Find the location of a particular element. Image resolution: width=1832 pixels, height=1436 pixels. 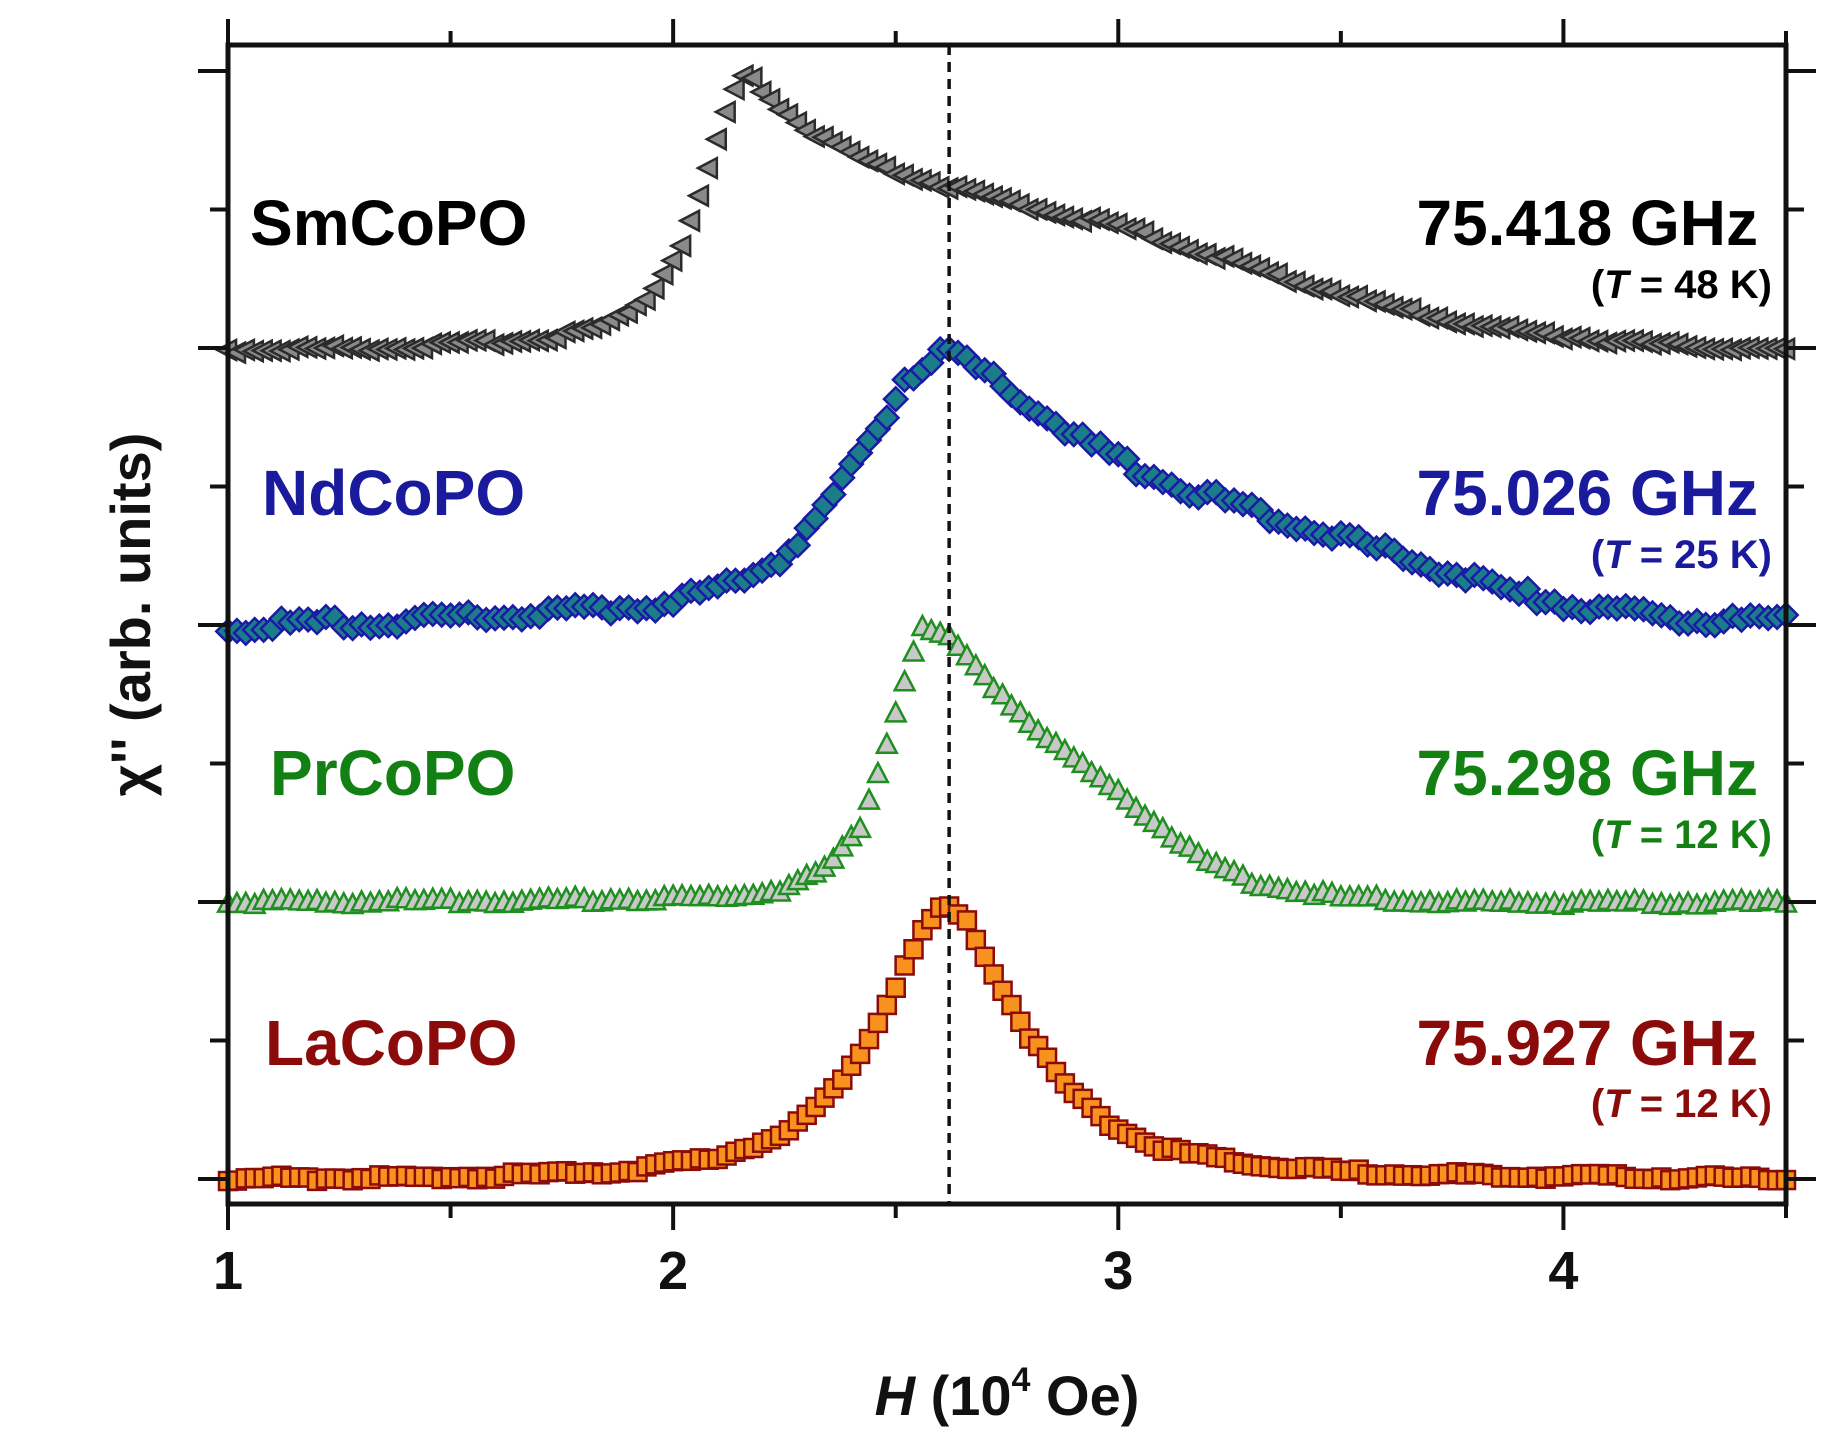

series-frequency-label: 75.927 GHz is located at coordinates (1587, 1043).